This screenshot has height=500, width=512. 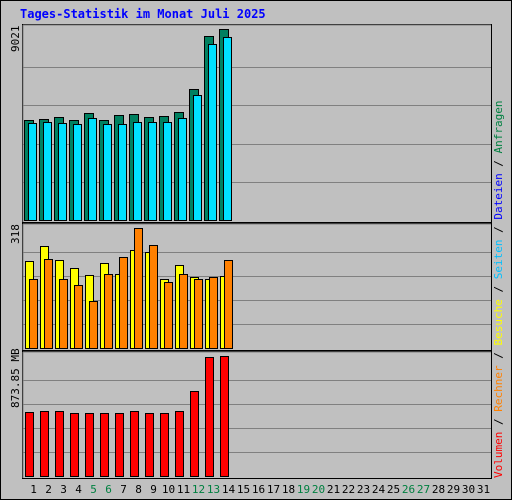 What do you see at coordinates (498, 196) in the screenshot?
I see `legend-item-dateien: Dateien` at bounding box center [498, 196].